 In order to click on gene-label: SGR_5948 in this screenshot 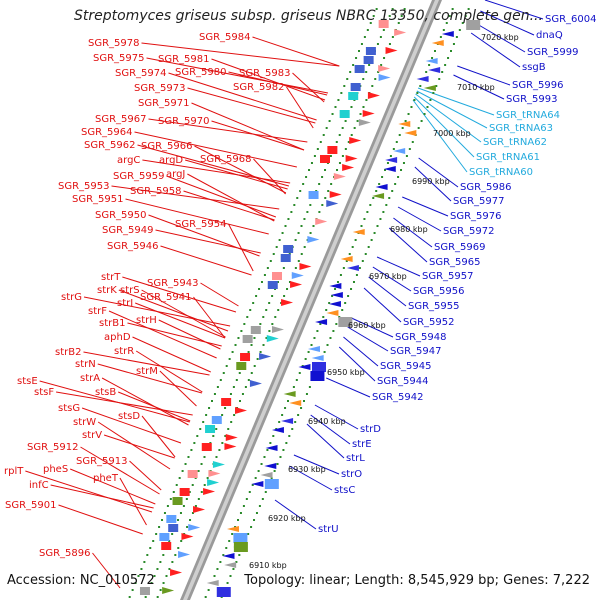, I will do `click(421, 337)`.